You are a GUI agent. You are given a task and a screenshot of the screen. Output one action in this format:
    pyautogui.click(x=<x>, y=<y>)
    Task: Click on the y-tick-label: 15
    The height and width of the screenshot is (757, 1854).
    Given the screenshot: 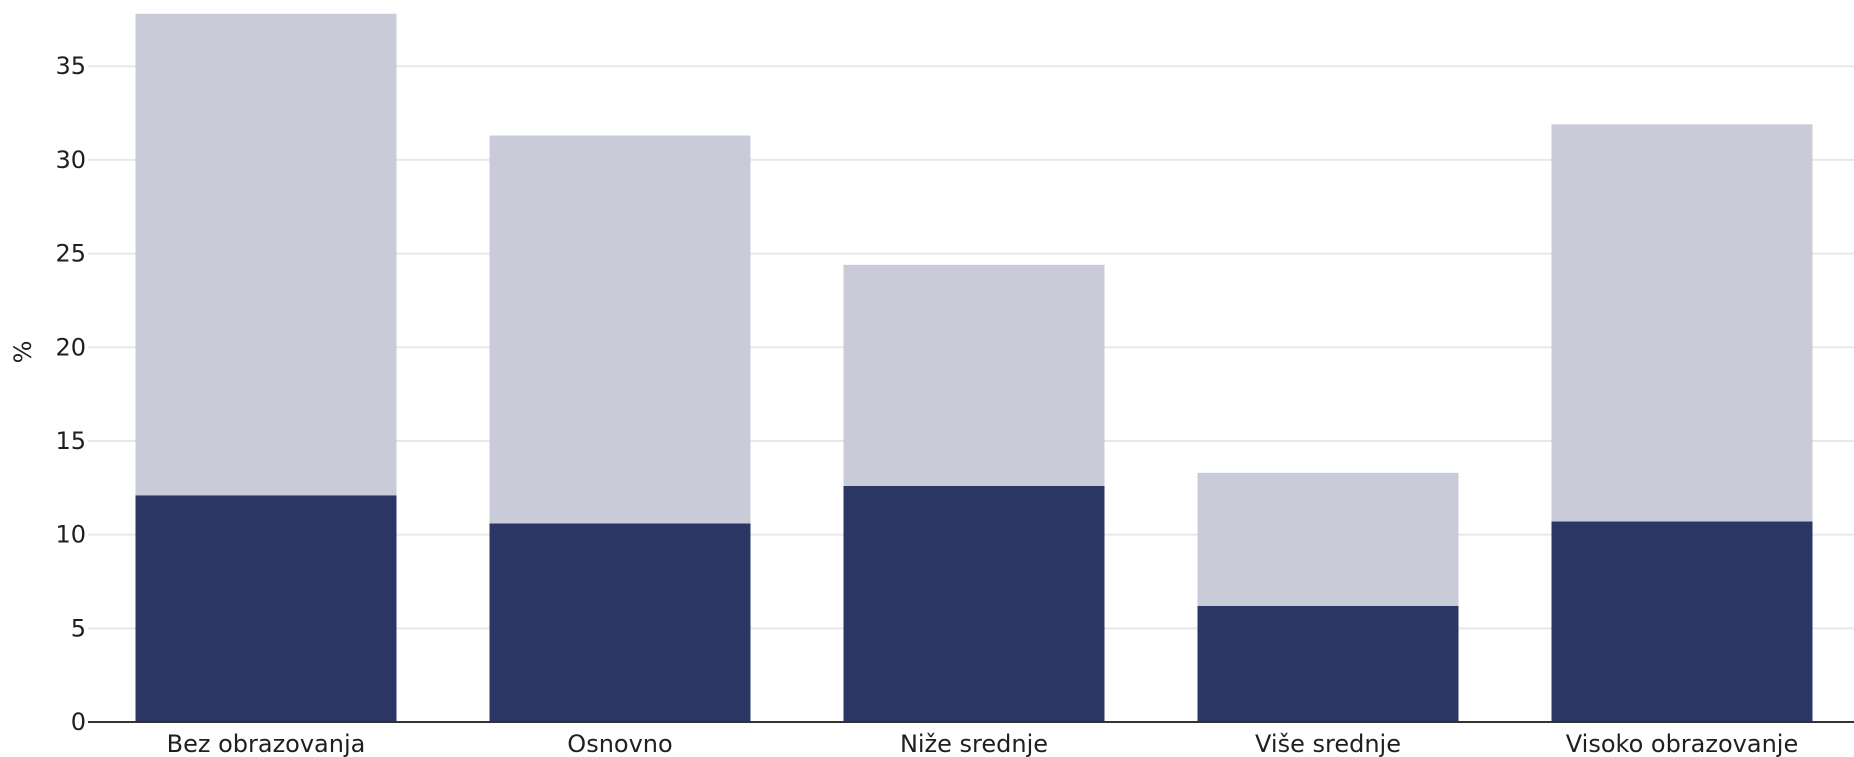 What is the action you would take?
    pyautogui.click(x=70, y=441)
    